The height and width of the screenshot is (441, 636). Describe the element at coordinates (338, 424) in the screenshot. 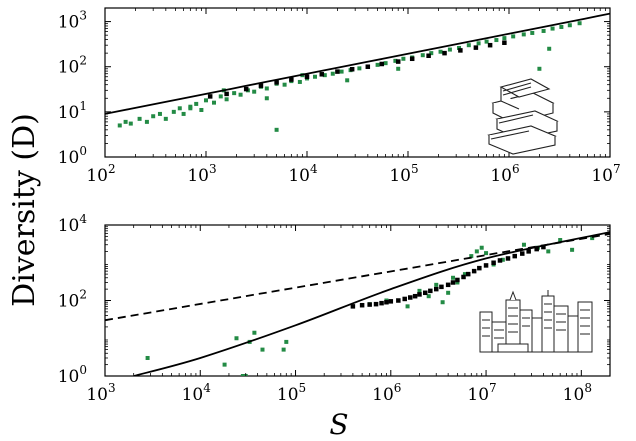

I see `x-axis-label: S` at that location.